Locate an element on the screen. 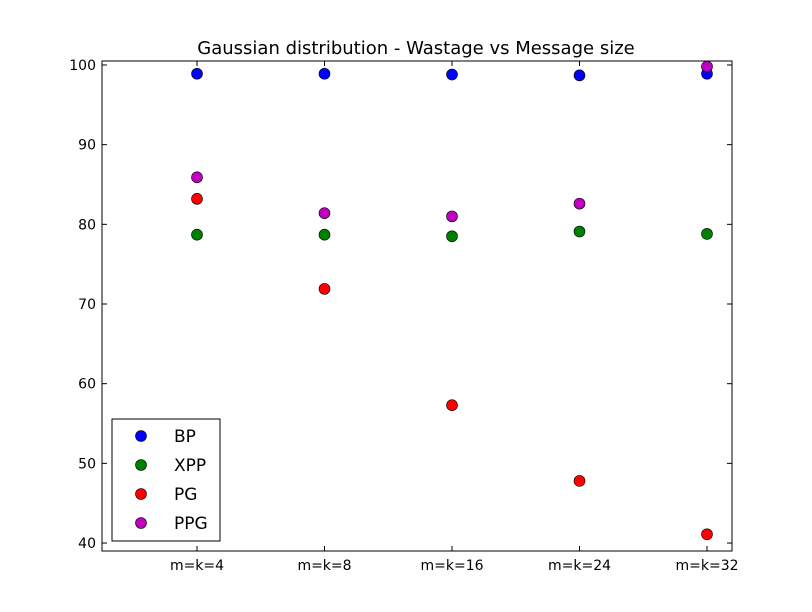 The height and width of the screenshot is (612, 812). y-tick-label: 100 is located at coordinates (82, 66).